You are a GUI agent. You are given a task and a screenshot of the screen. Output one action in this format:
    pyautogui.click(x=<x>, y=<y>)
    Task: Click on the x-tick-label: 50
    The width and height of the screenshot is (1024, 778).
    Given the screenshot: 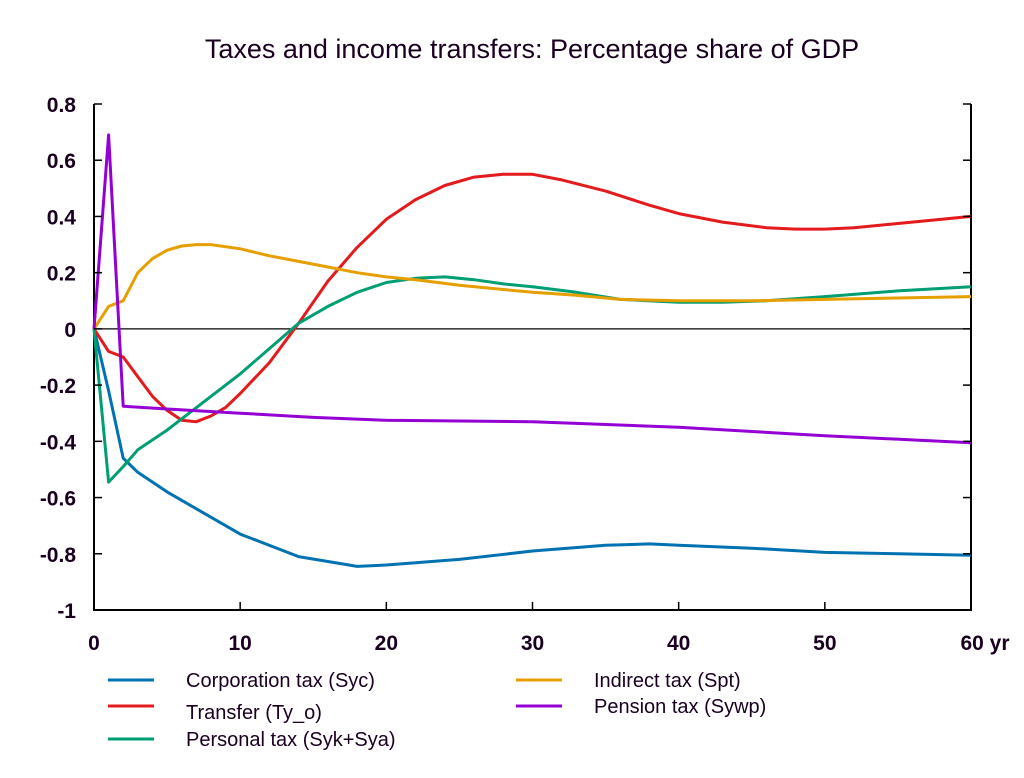 What is the action you would take?
    pyautogui.click(x=824, y=643)
    